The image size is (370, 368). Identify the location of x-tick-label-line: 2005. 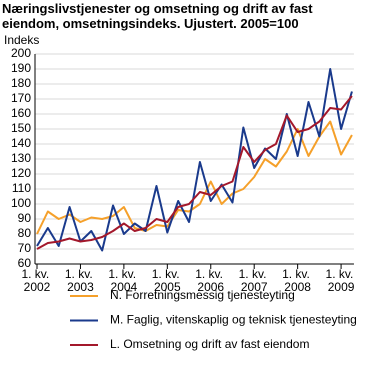
(167, 287).